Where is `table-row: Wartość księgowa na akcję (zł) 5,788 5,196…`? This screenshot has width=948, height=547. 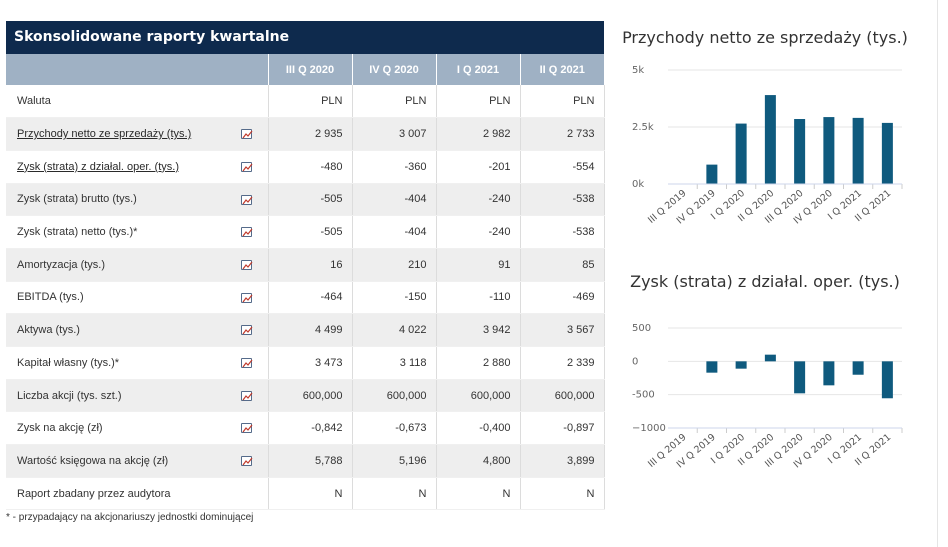
table-row: Wartość księgowa na akcję (zł) 5,788 5,196… is located at coordinates (305, 461).